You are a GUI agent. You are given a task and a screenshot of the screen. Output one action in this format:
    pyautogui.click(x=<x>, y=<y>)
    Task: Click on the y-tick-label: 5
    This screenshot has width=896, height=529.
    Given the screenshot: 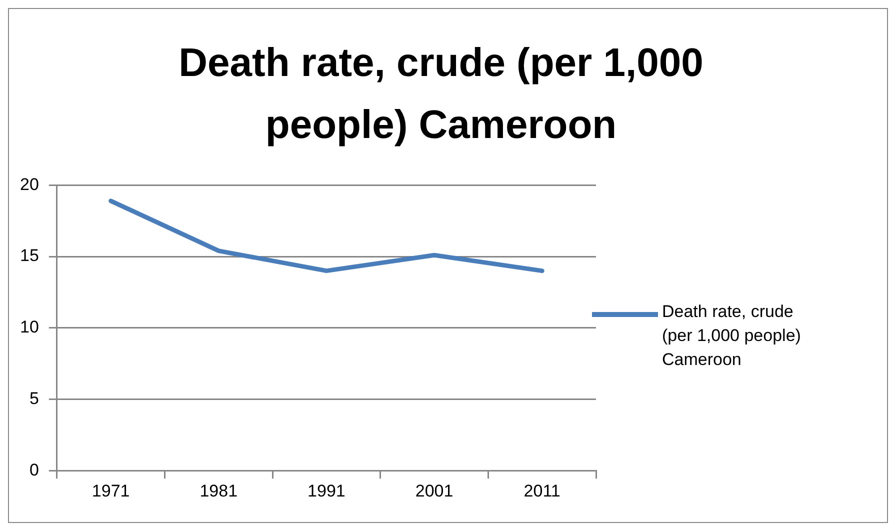 What is the action you would take?
    pyautogui.click(x=34, y=398)
    